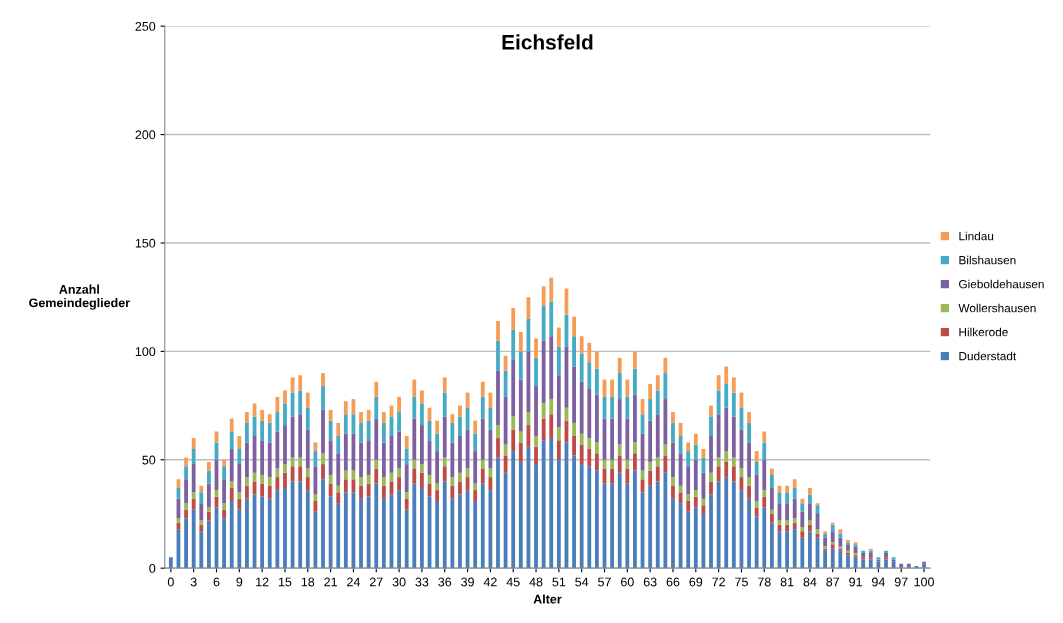  What do you see at coordinates (547, 42) in the screenshot?
I see `chart-title: Eichsfeld` at bounding box center [547, 42].